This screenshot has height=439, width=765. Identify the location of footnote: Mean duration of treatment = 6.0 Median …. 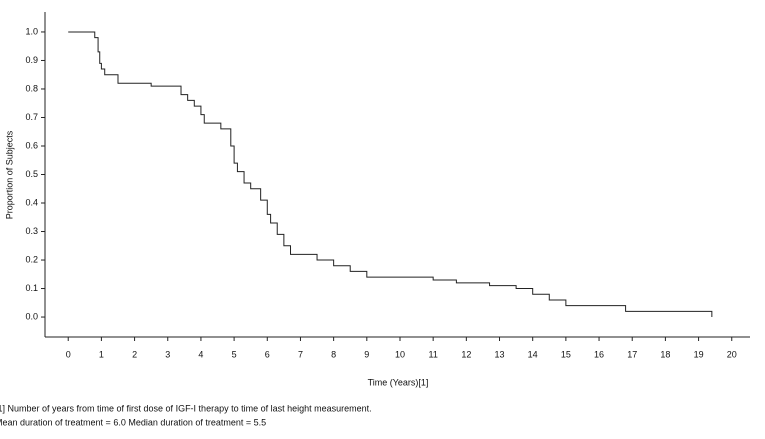
(133, 422).